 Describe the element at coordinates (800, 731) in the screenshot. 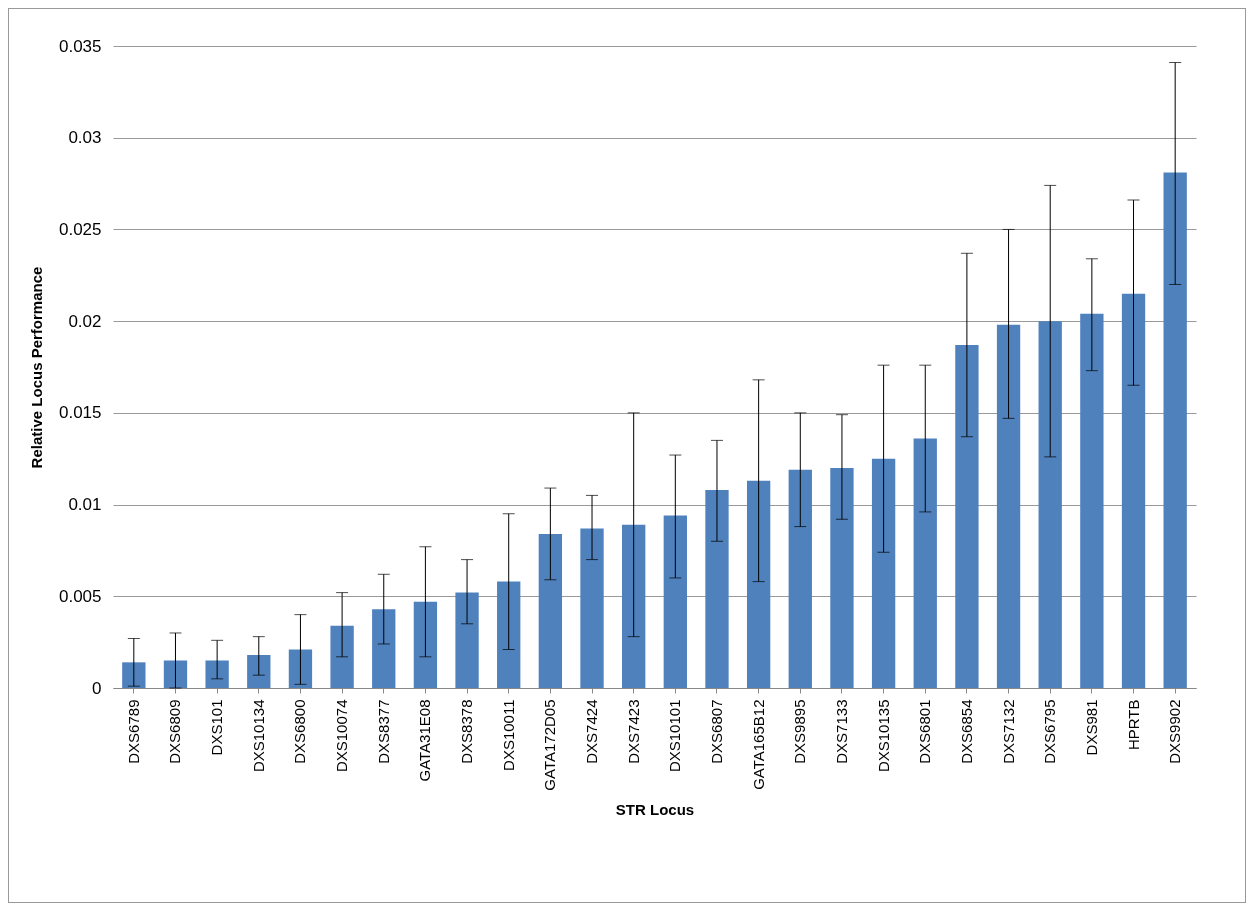

I see `x-tick-label: DXS9895` at that location.